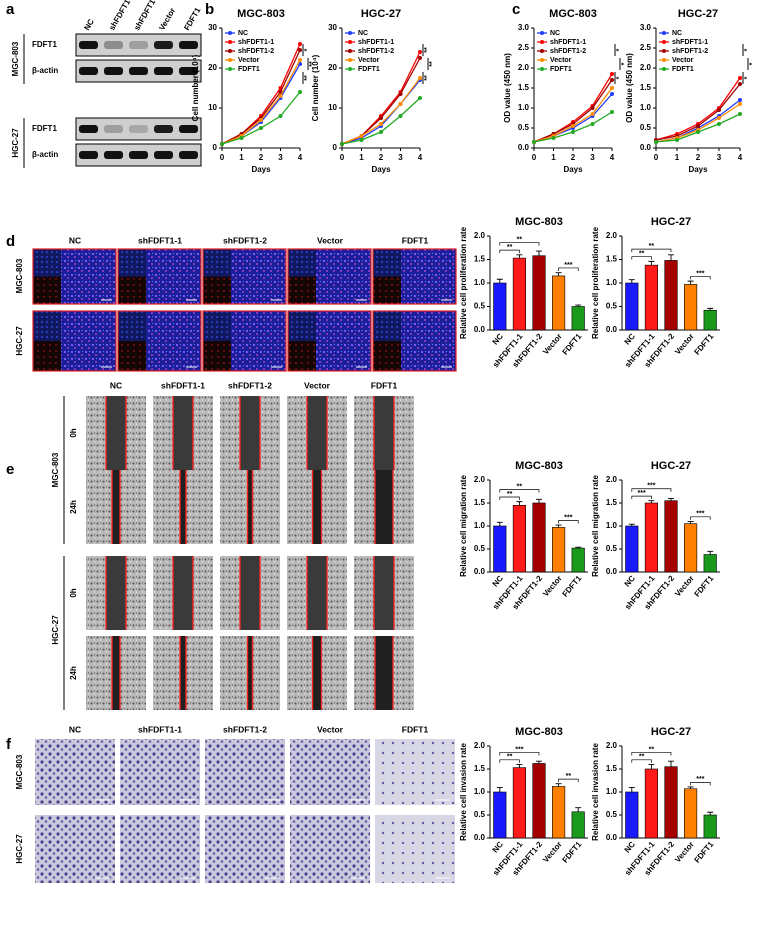 The height and width of the screenshot is (926, 784). Describe the element at coordinates (45, 70) in the screenshot. I see `blot-row-label: β-actin` at that location.